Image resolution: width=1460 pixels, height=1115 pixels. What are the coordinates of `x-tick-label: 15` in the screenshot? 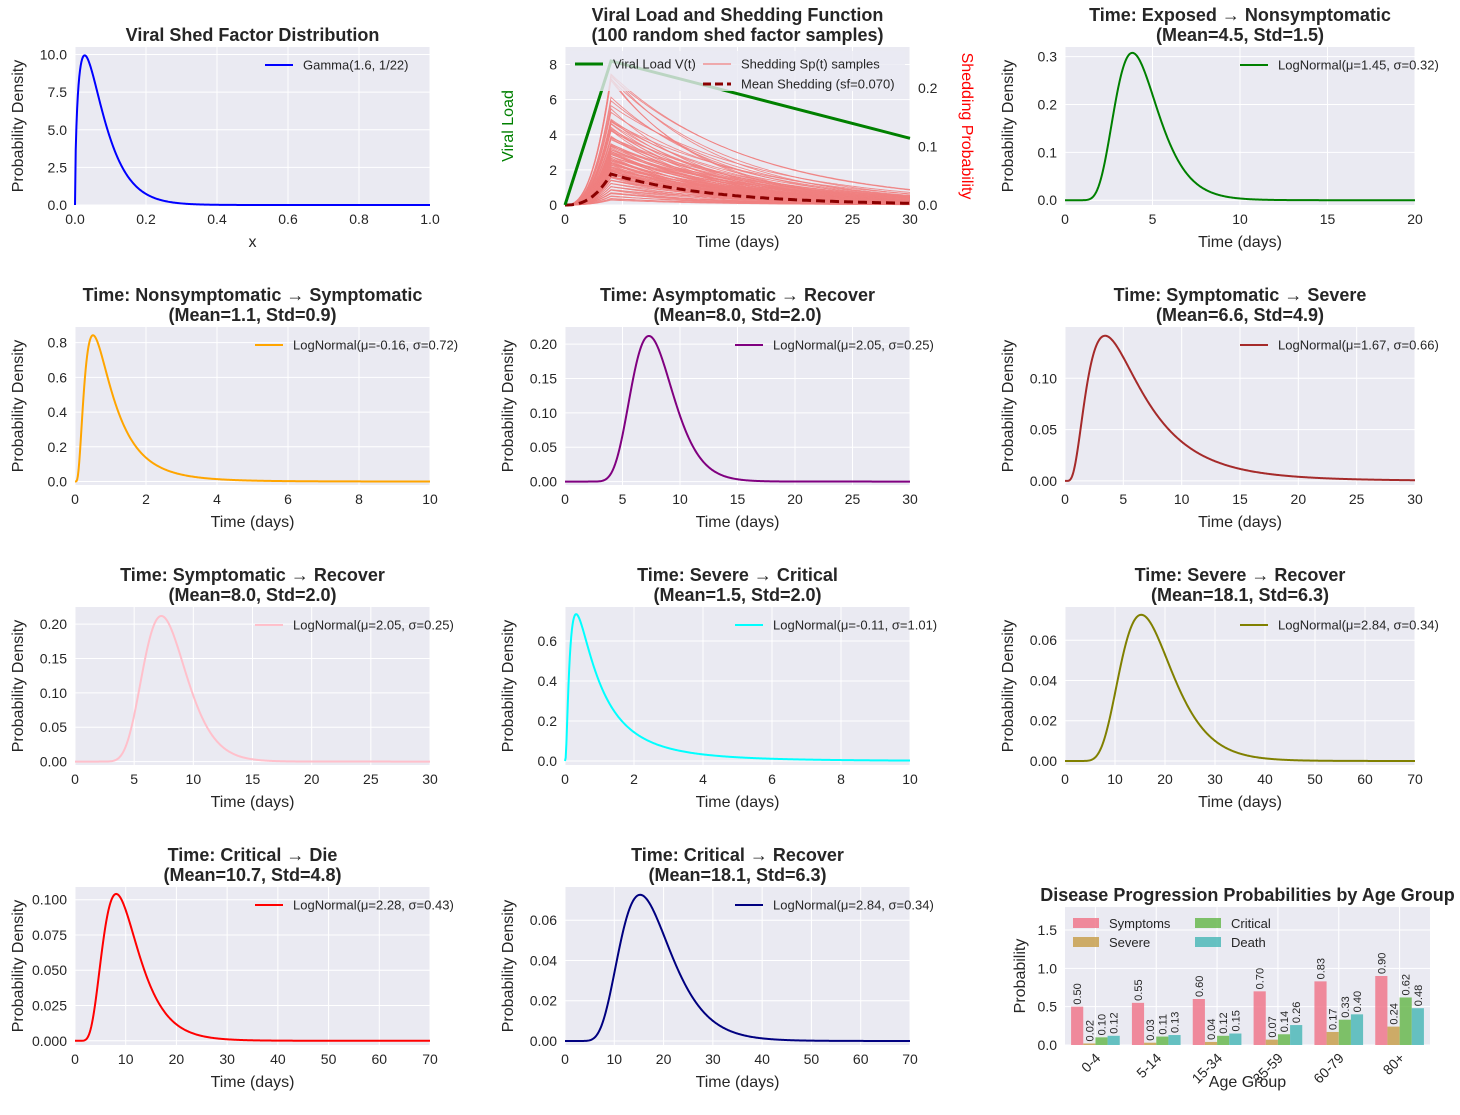 It's located at (1328, 219).